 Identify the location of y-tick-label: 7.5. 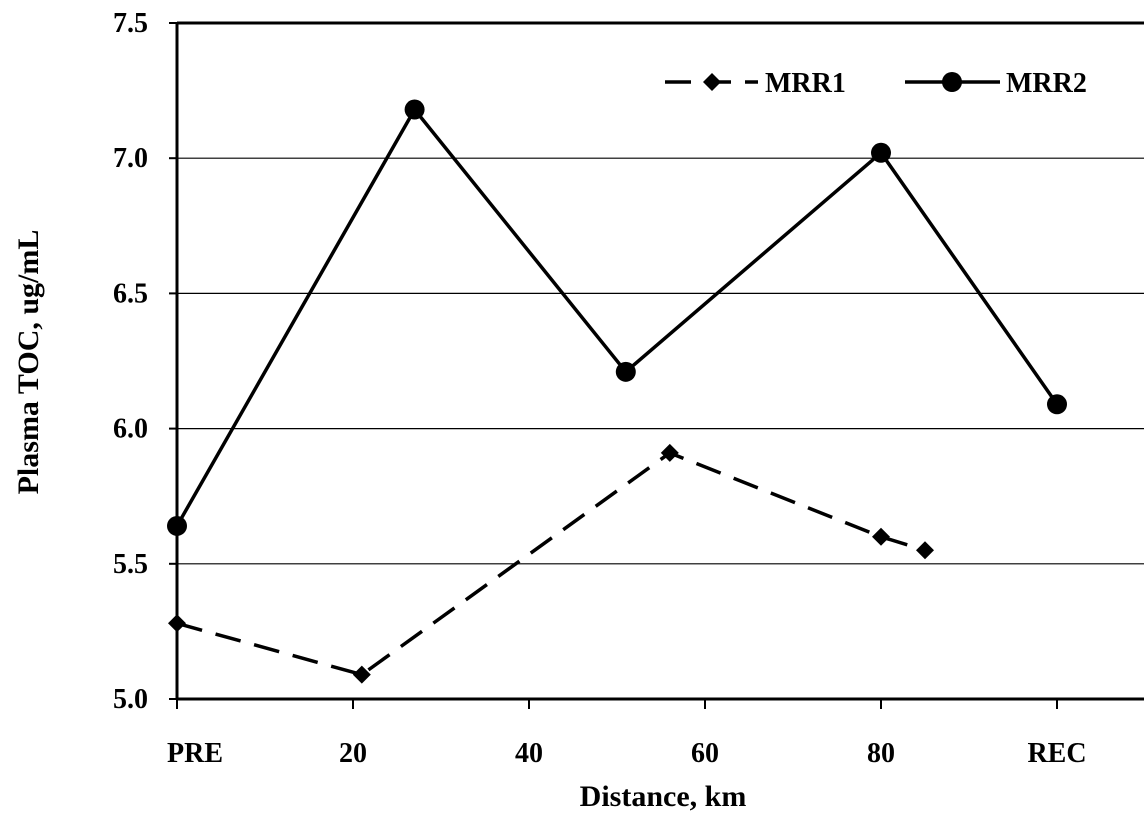
(130, 23).